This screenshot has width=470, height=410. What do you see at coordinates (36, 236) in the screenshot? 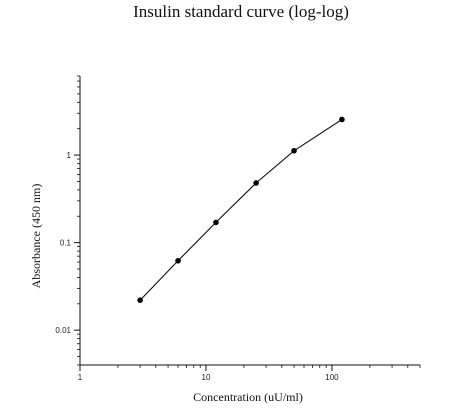
I see `y-axis-label: Absorbance (450 nm)` at bounding box center [36, 236].